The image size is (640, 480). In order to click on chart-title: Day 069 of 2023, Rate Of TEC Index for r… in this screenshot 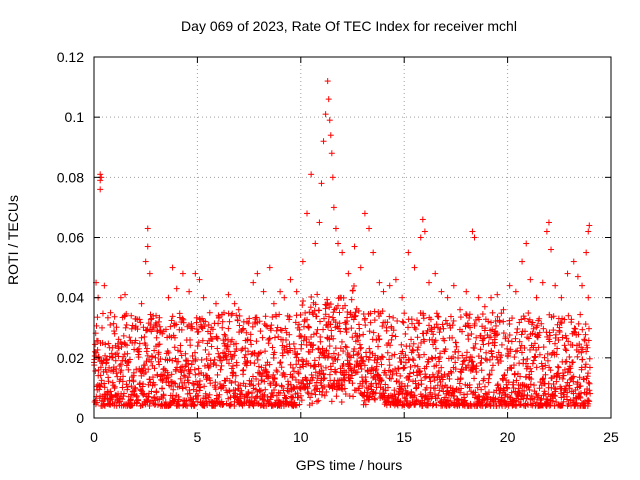, I will do `click(349, 26)`.